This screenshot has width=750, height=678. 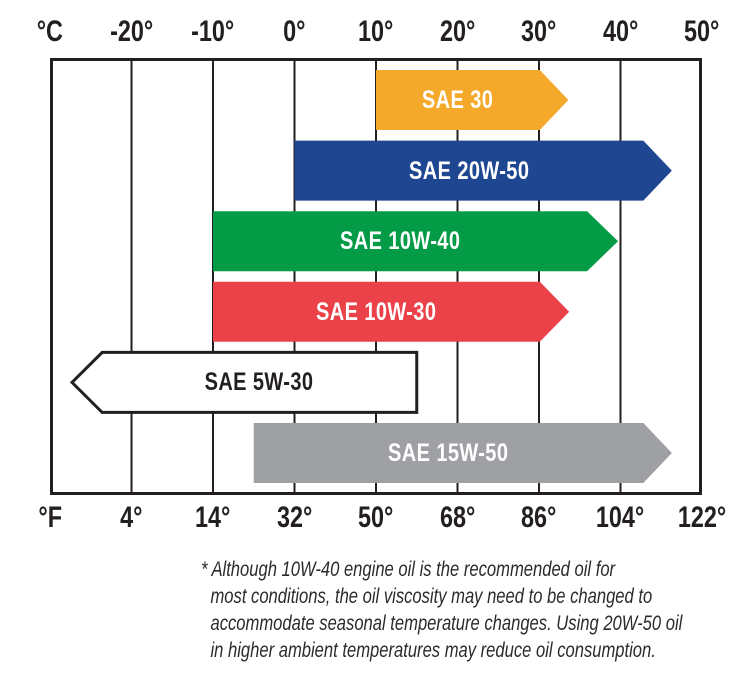 I want to click on tick-text: 32°, so click(x=294, y=517).